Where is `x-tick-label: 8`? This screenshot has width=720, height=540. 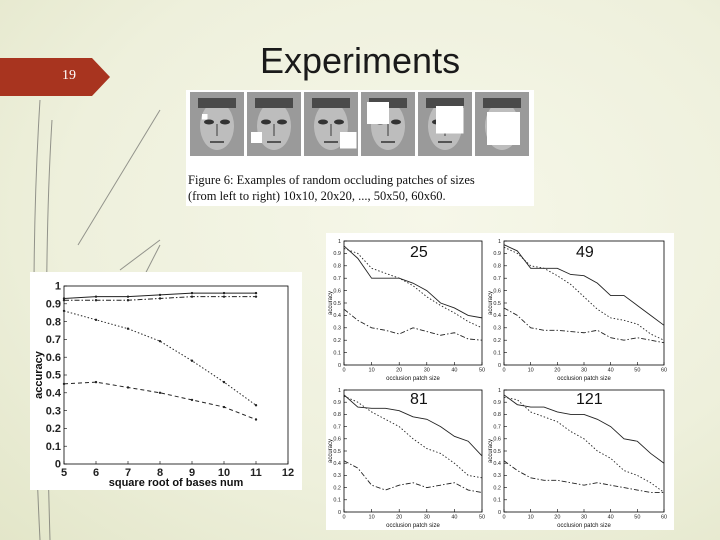 x-tick-label: 8 is located at coordinates (160, 473).